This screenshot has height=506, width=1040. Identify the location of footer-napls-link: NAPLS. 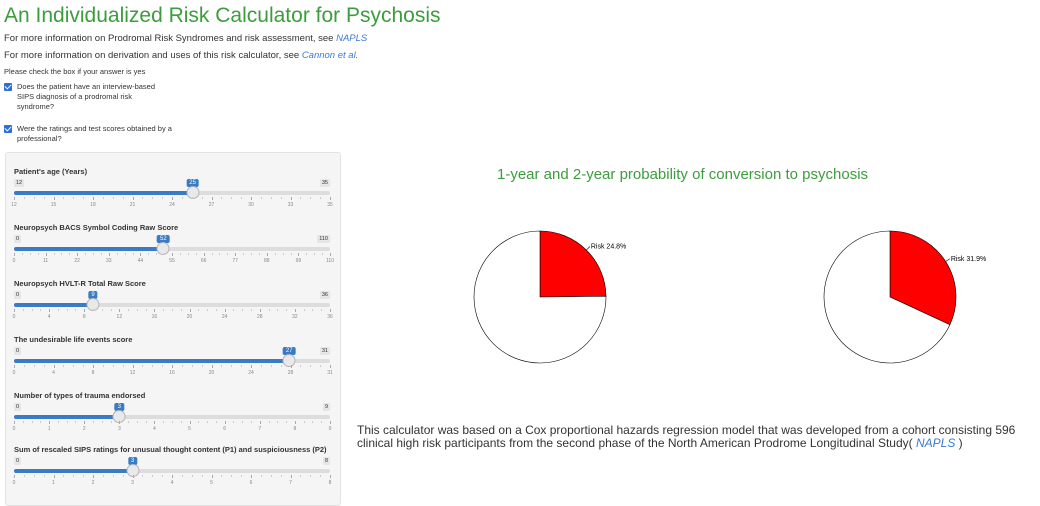
(935, 443).